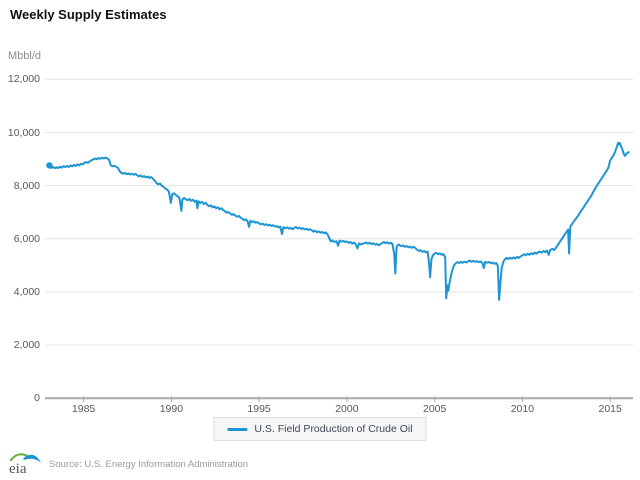  Describe the element at coordinates (23, 132) in the screenshot. I see `y-tick-label: 10,000` at that location.